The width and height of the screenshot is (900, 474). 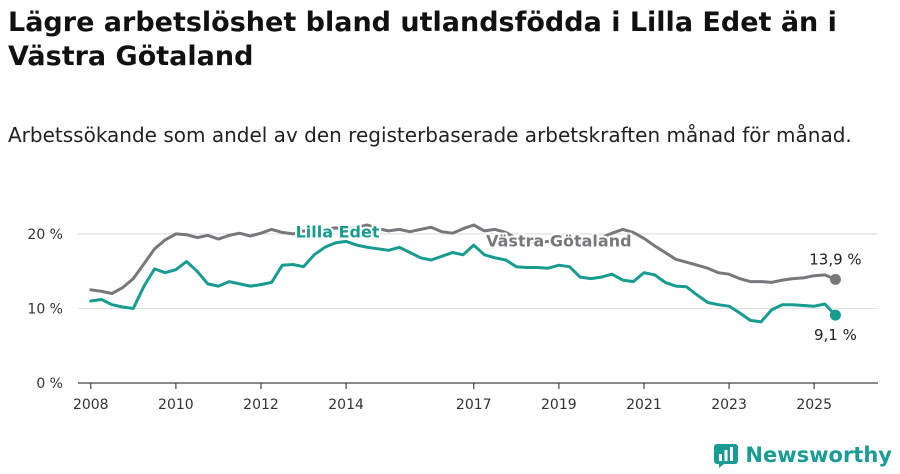 I want to click on x-tick-label: 2012, so click(x=261, y=405).